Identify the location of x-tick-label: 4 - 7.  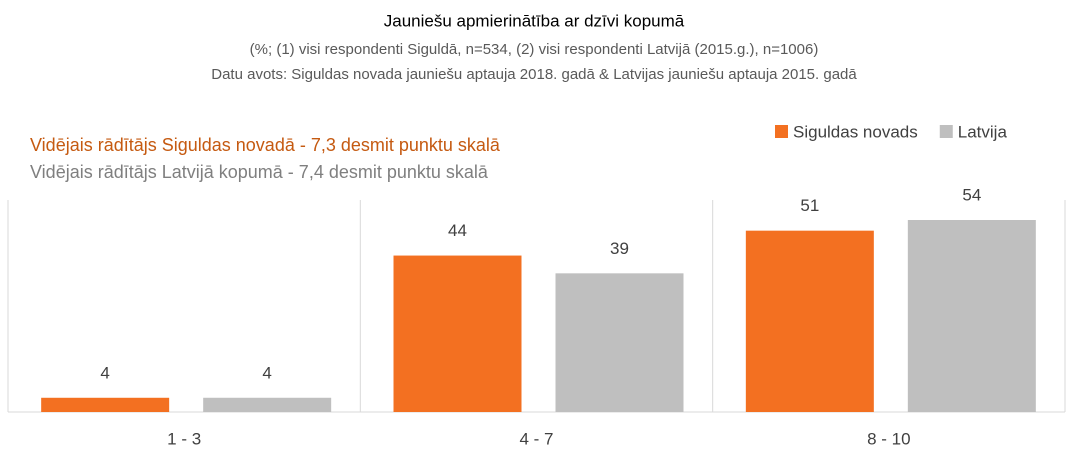
(536, 438).